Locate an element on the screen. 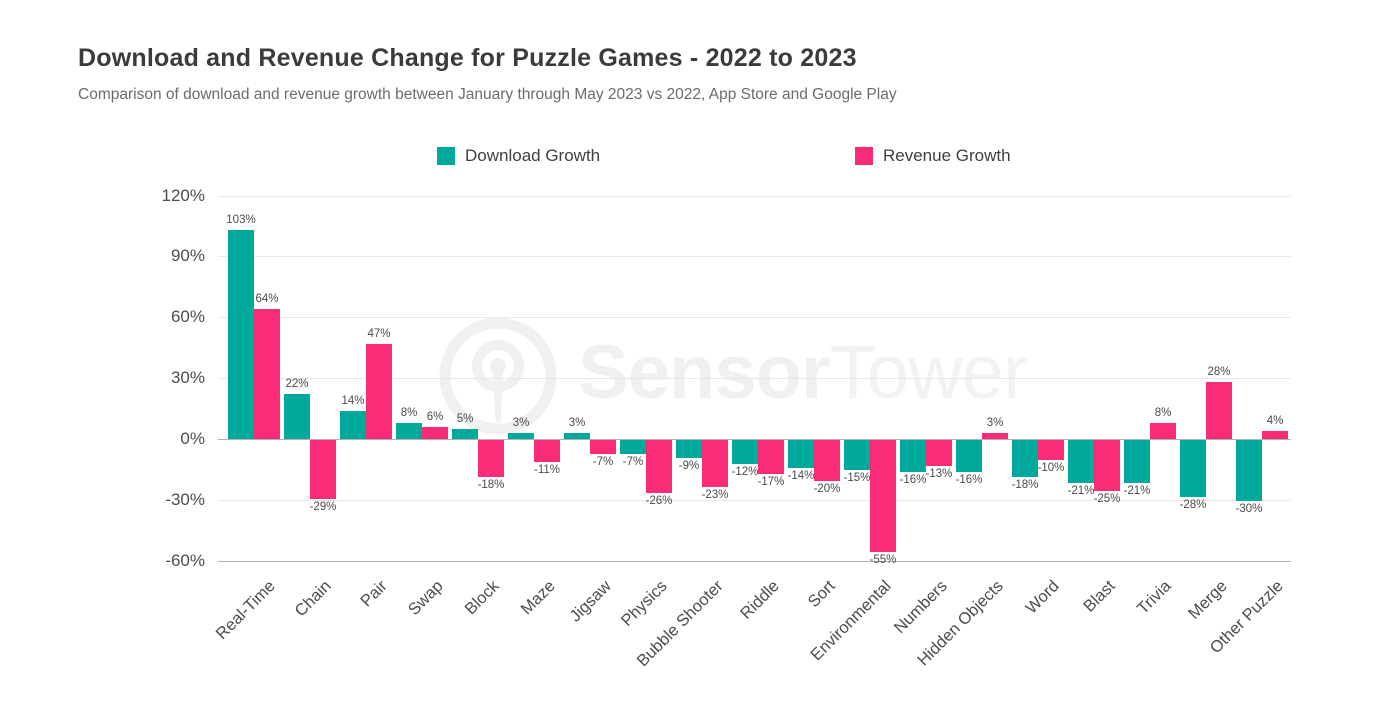  bar-value-label: -11% is located at coordinates (547, 470).